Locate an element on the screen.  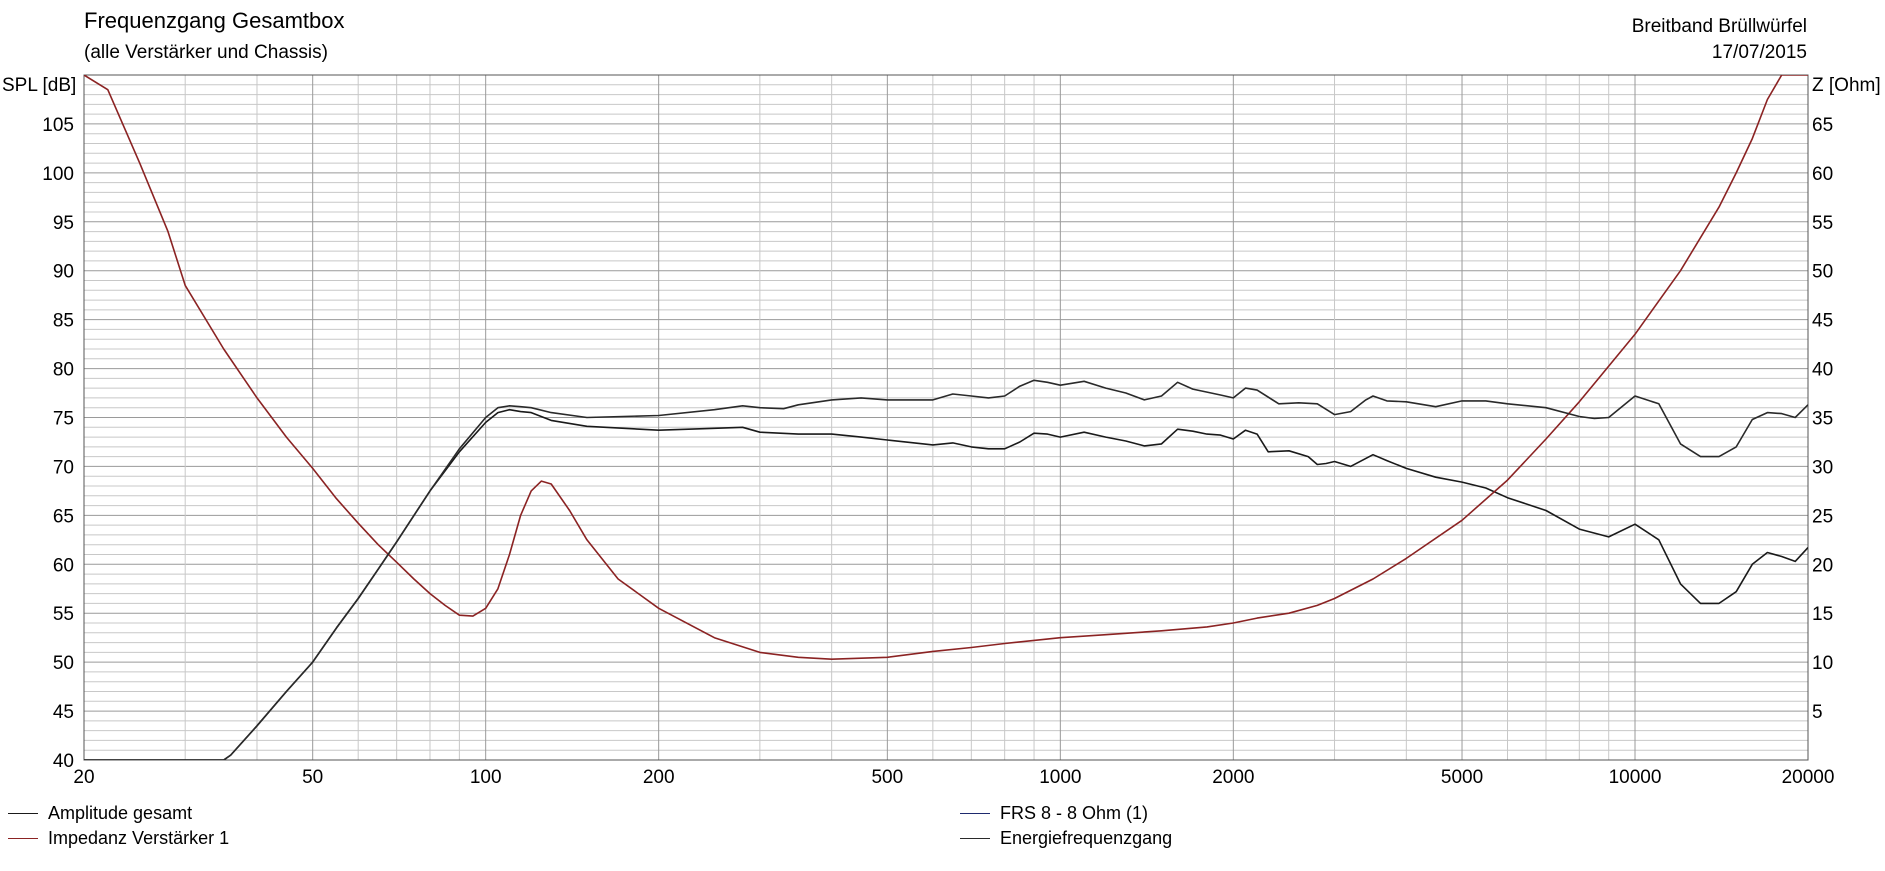
y2-tick-label: 20 is located at coordinates (1822, 565).